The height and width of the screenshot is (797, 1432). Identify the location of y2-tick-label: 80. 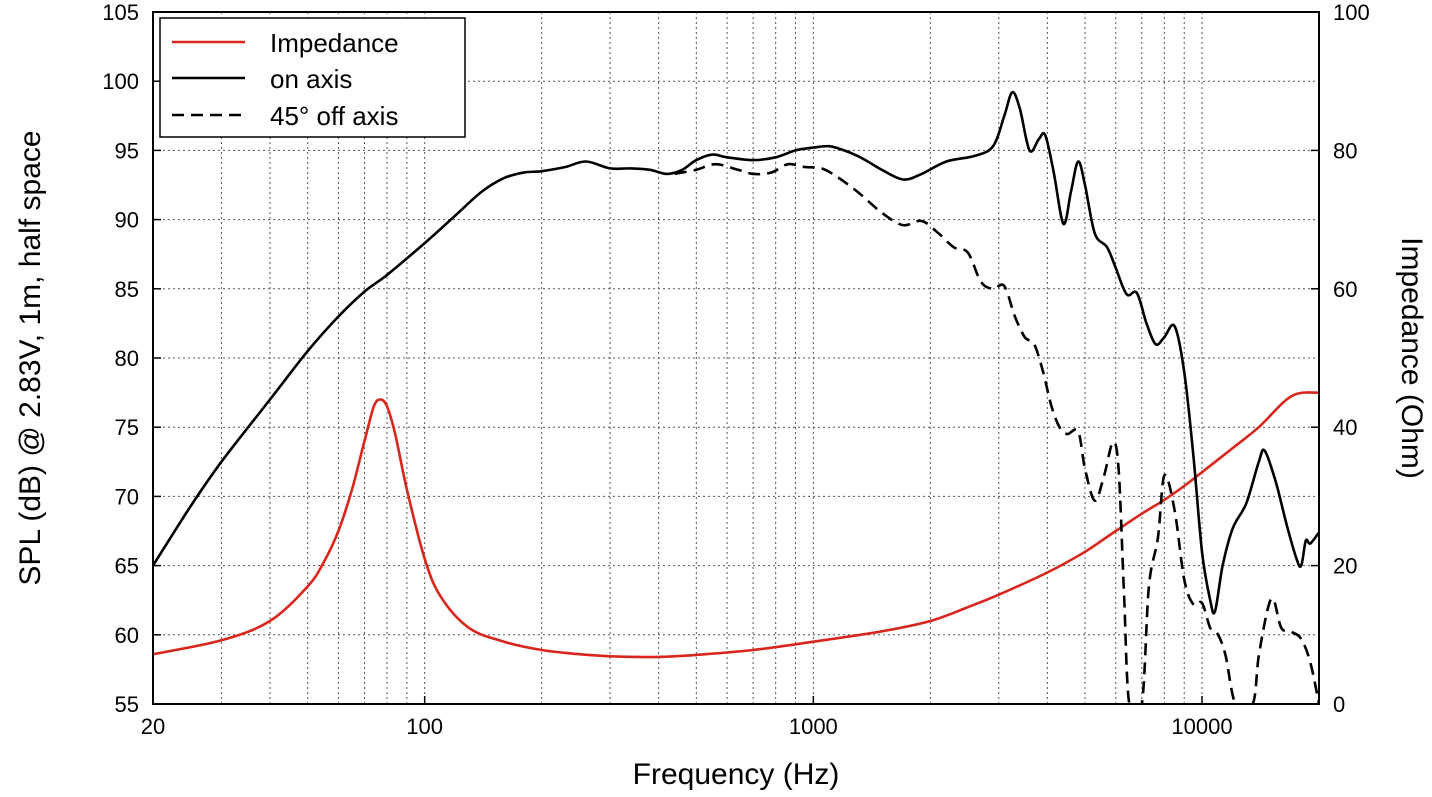
(1345, 150).